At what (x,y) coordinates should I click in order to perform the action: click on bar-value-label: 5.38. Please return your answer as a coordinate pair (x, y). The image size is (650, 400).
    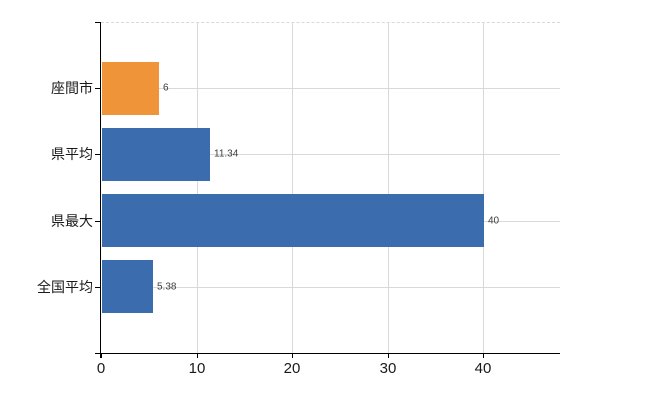
    Looking at the image, I should click on (167, 287).